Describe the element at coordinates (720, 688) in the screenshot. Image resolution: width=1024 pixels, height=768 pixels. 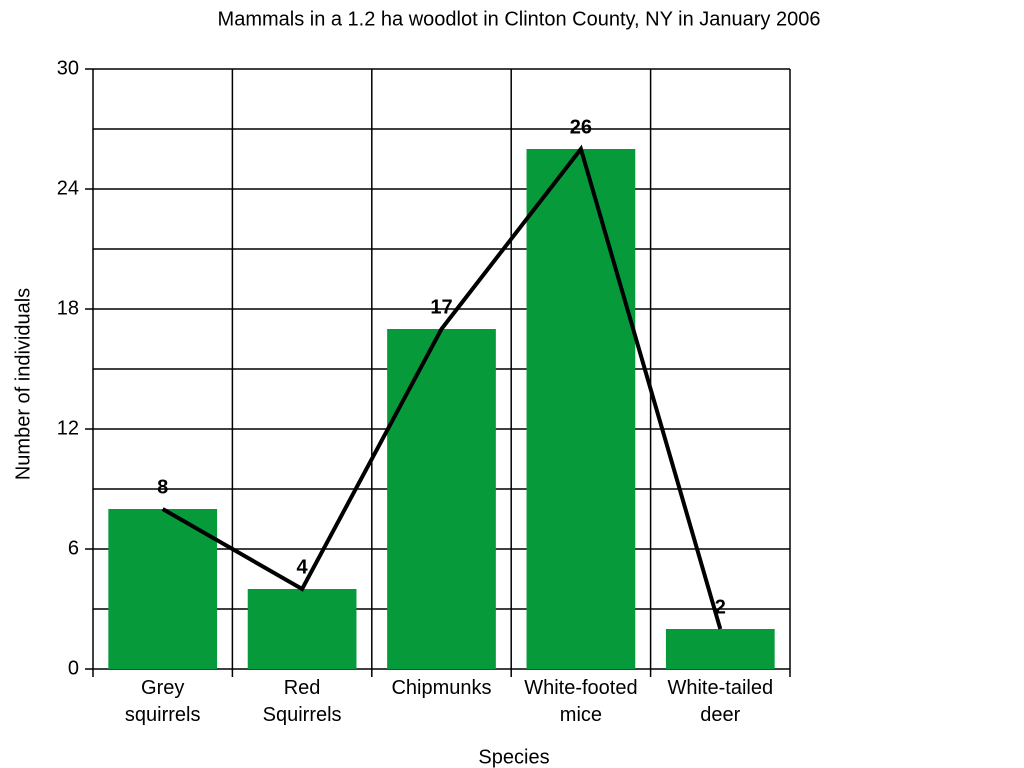
I see `x-tick-label-line: White-tailed` at that location.